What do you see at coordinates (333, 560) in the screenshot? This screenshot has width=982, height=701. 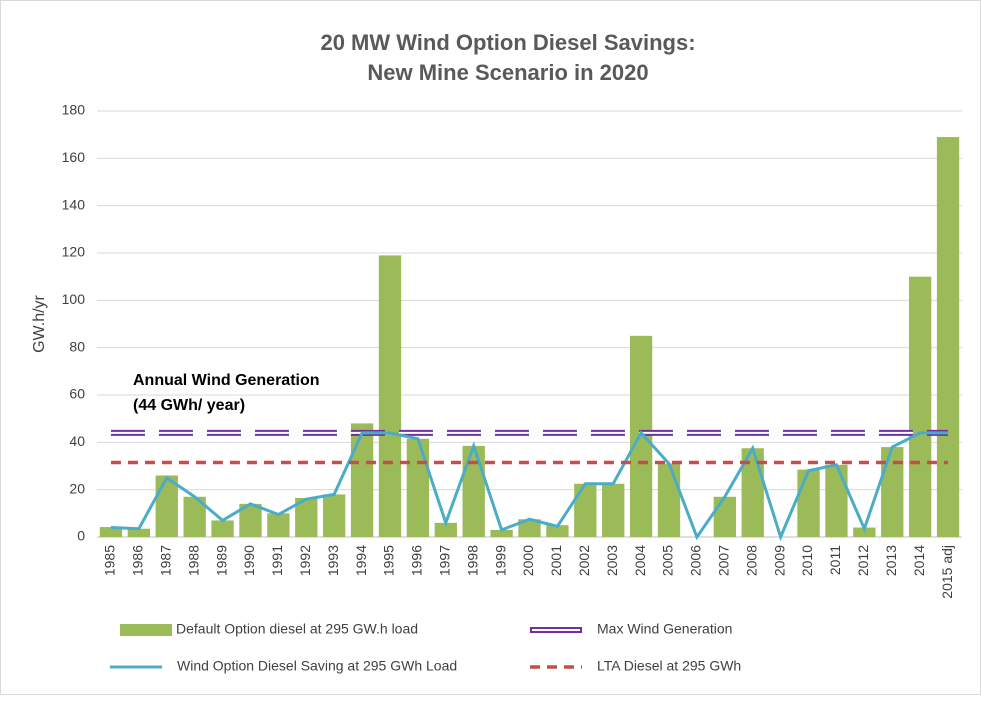 I see `x-tick-label: 1993` at bounding box center [333, 560].